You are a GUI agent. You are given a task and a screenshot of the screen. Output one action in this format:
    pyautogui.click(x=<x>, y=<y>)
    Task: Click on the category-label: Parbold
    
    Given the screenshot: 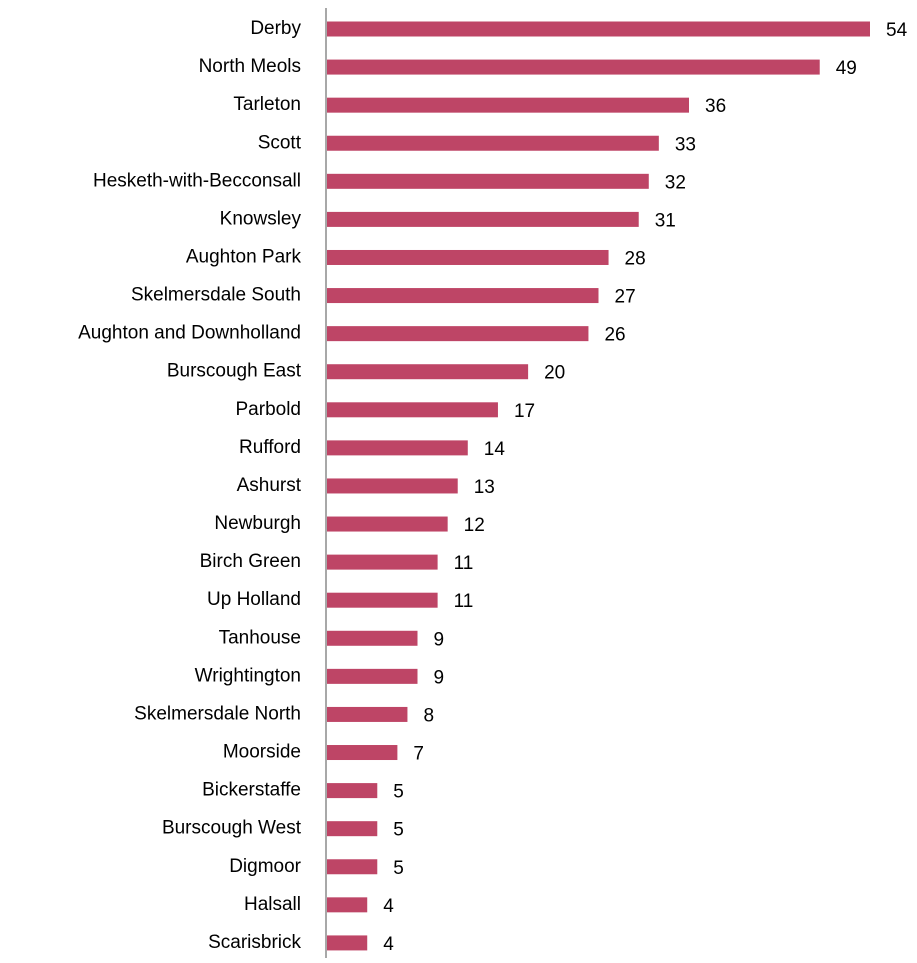 What is the action you would take?
    pyautogui.click(x=269, y=409)
    